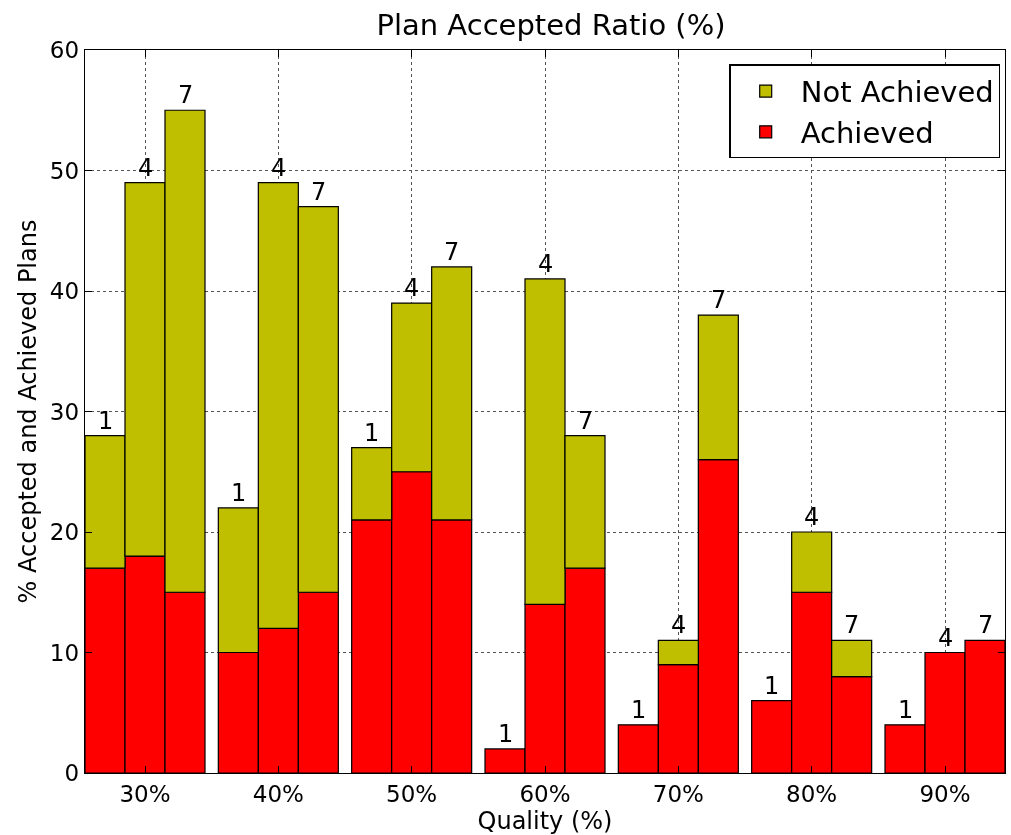  Describe the element at coordinates (678, 793) in the screenshot. I see `x-tick-label: 70%` at that location.